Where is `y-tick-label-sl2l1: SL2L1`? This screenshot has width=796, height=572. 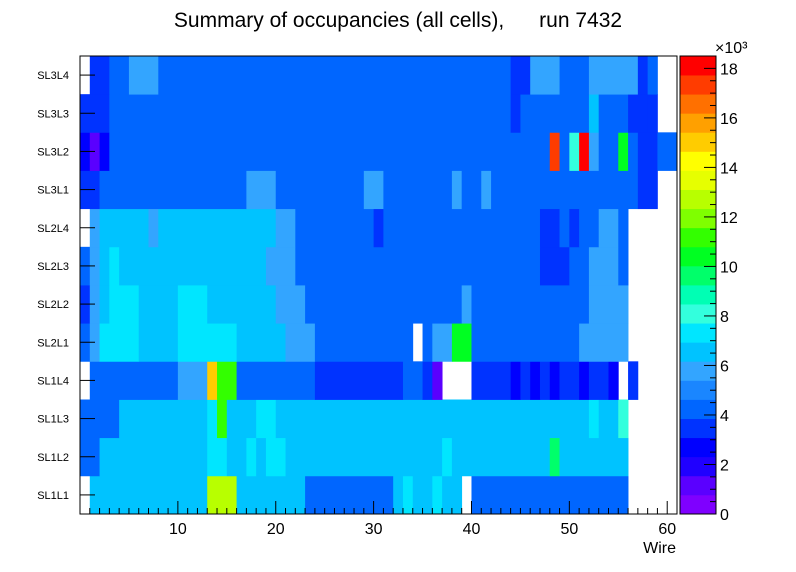
y-tick-label-sl2l1: SL2L1 is located at coordinates (53, 343).